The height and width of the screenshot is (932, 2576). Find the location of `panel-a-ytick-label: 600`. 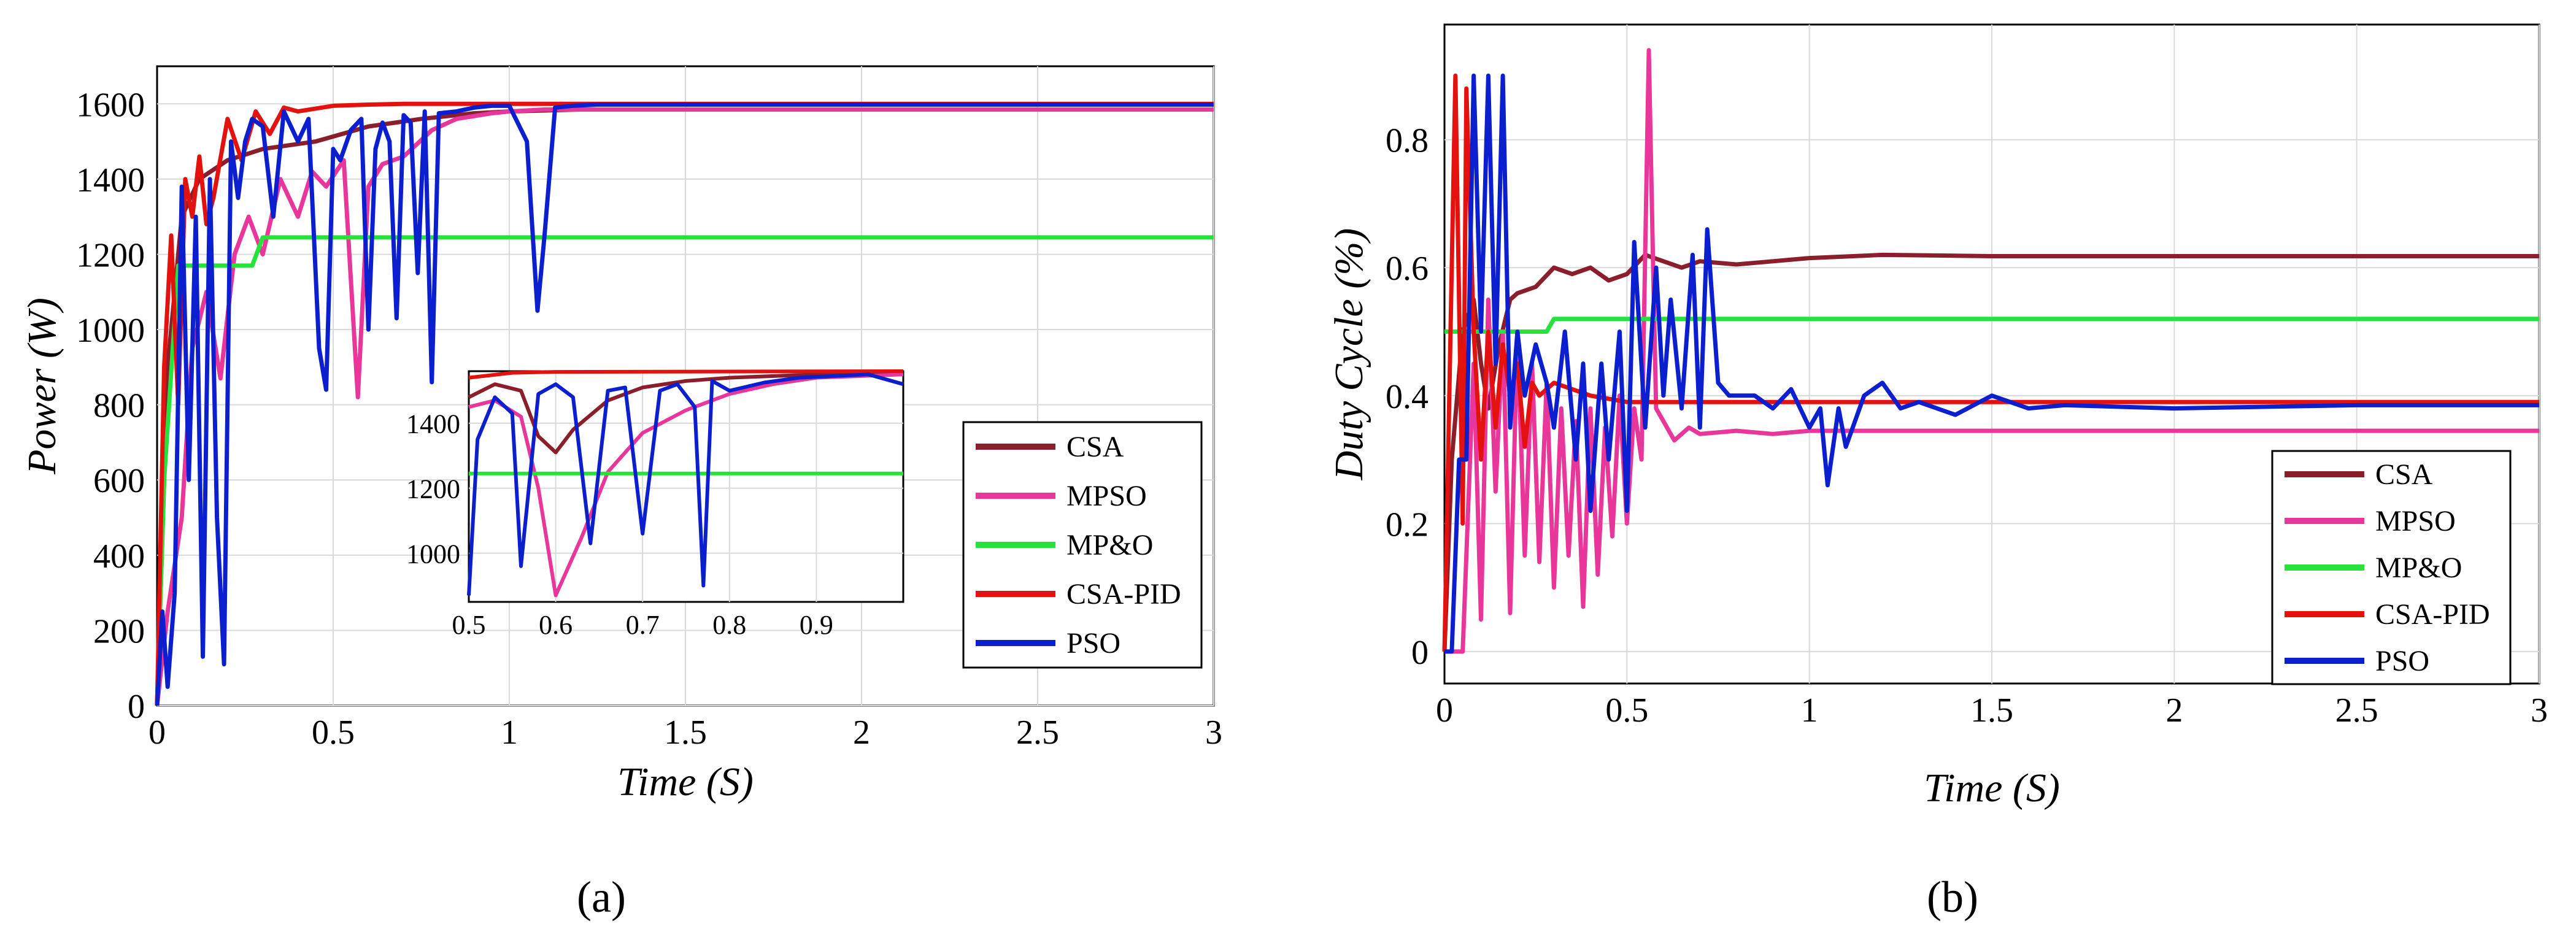

panel-a-ytick-label: 600 is located at coordinates (119, 481).